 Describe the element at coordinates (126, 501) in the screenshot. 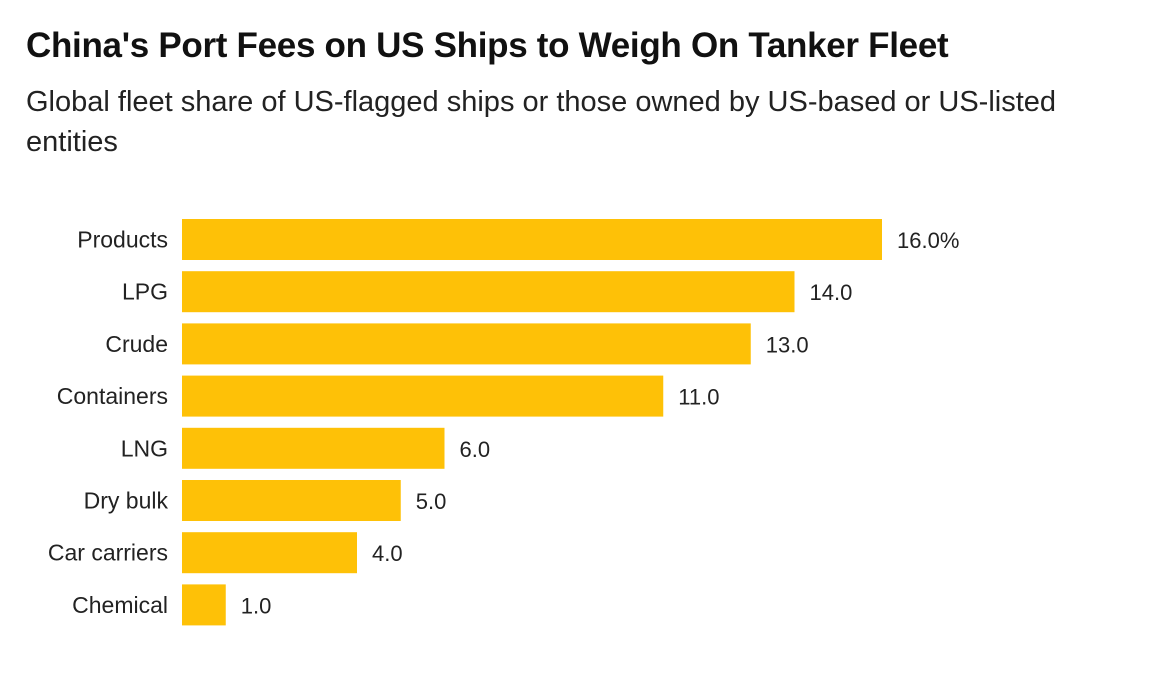

I see `category-label: Dry bulk` at that location.